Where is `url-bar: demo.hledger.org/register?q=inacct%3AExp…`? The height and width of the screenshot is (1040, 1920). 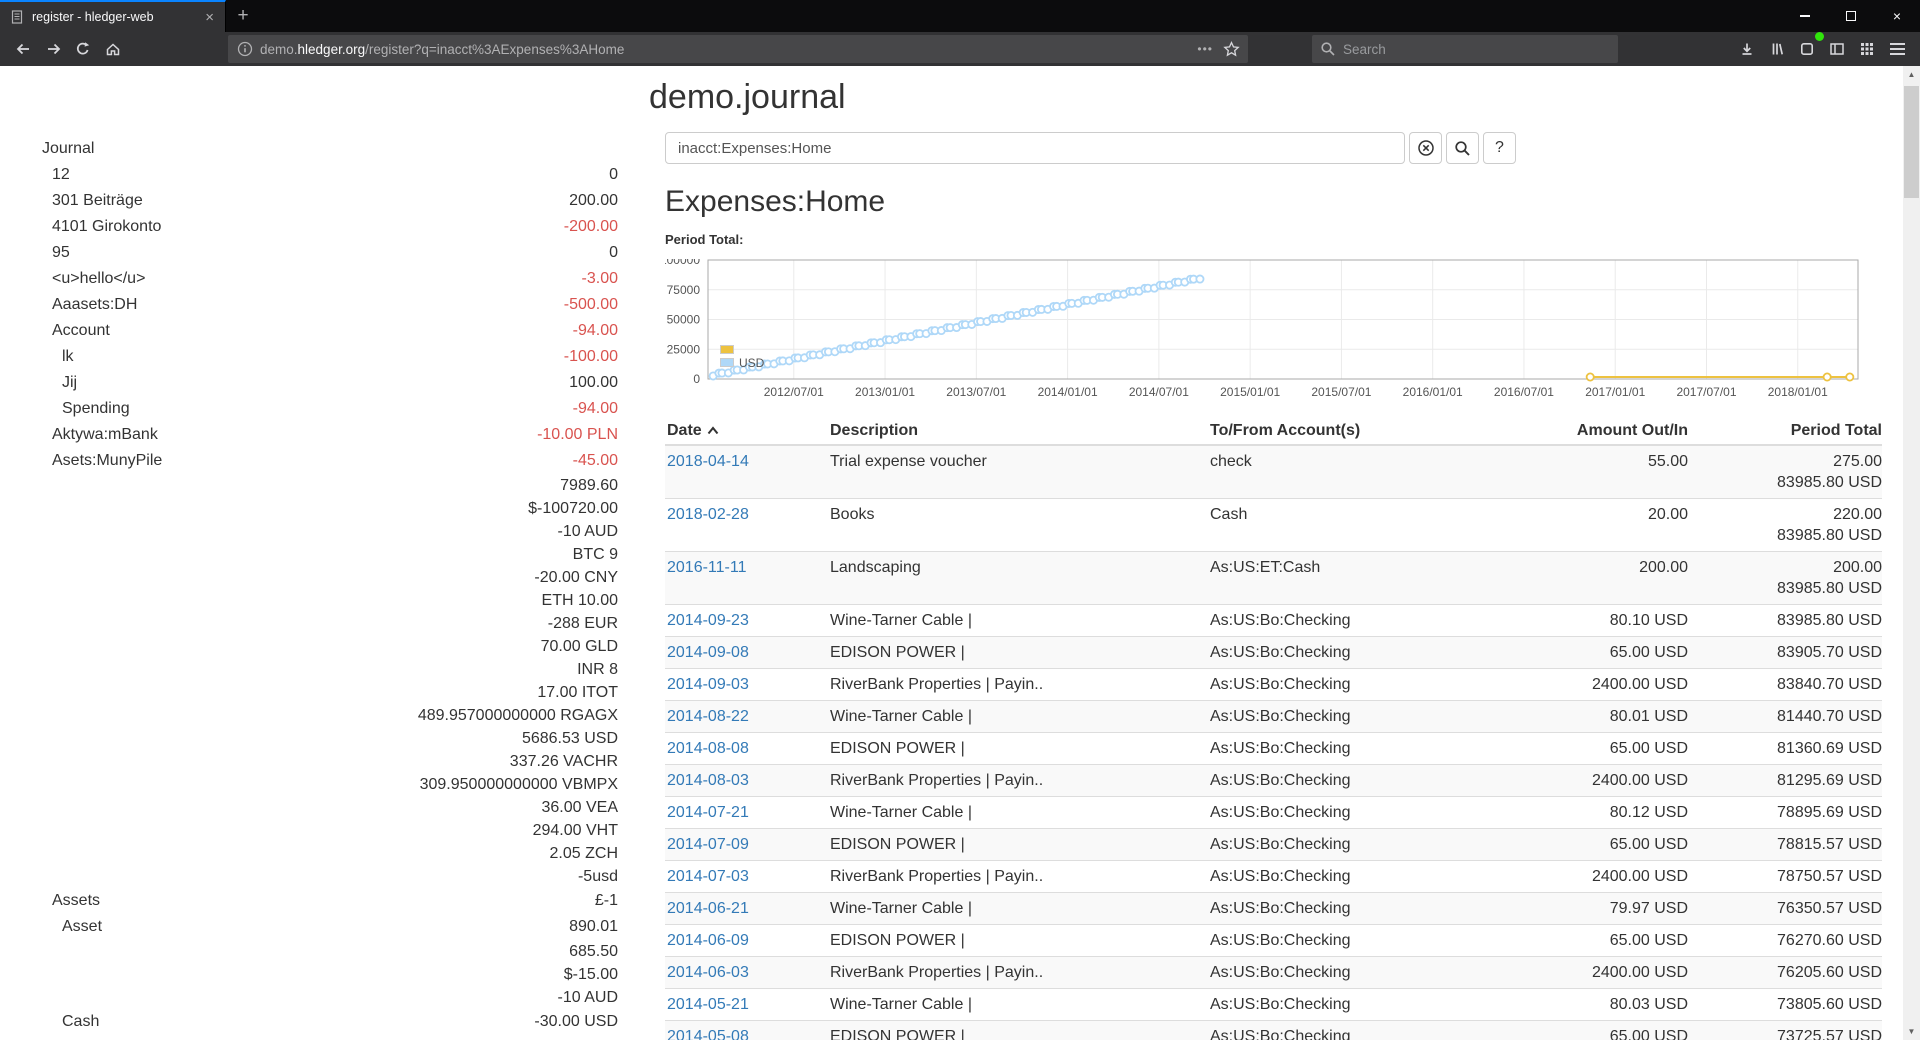
url-bar: demo.hledger.org/register?q=inacct%3AExp… is located at coordinates (738, 49).